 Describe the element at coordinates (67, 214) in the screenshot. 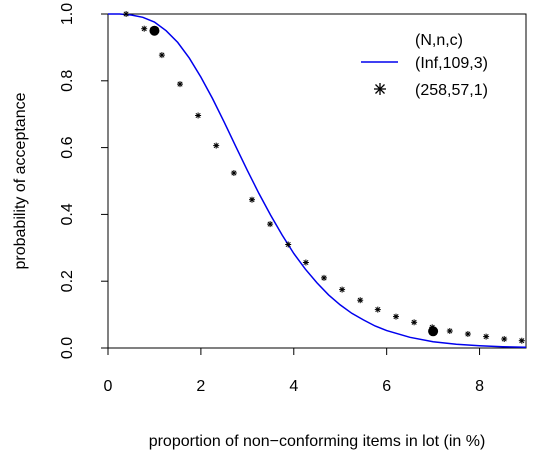

I see `y-tick-label: 0.4` at that location.